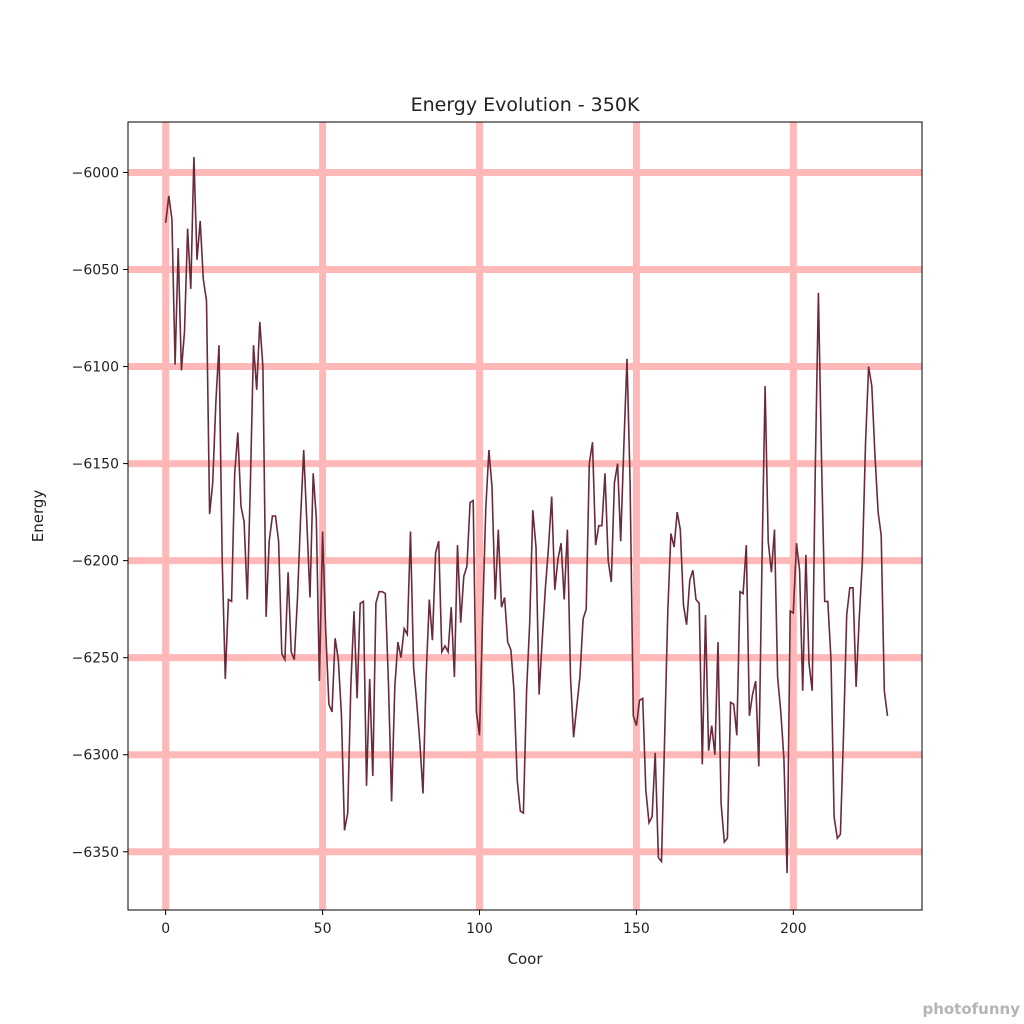  Describe the element at coordinates (95, 853) in the screenshot. I see `y-tick-label: −6350` at that location.